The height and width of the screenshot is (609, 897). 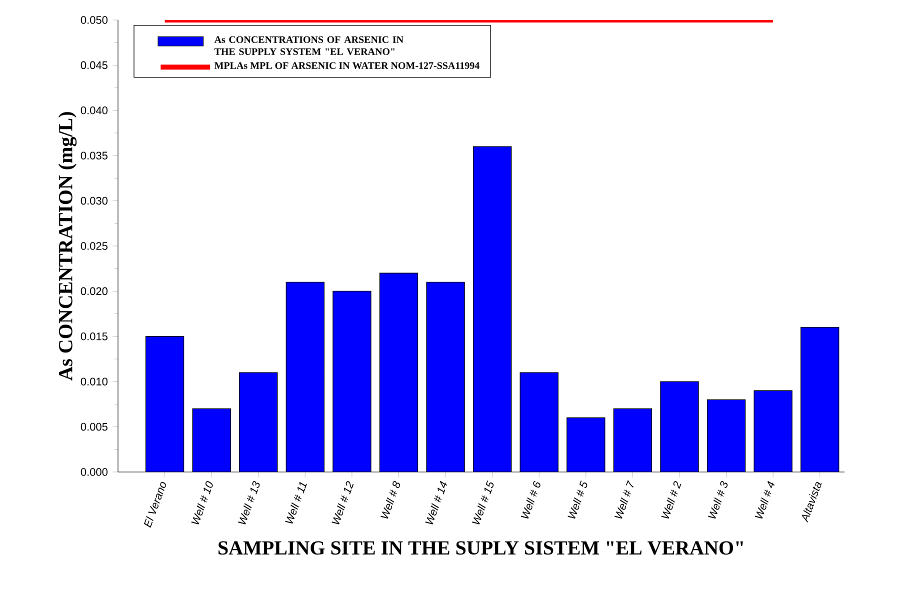 What do you see at coordinates (343, 502) in the screenshot?
I see `x-tick-label: Well # 12` at bounding box center [343, 502].